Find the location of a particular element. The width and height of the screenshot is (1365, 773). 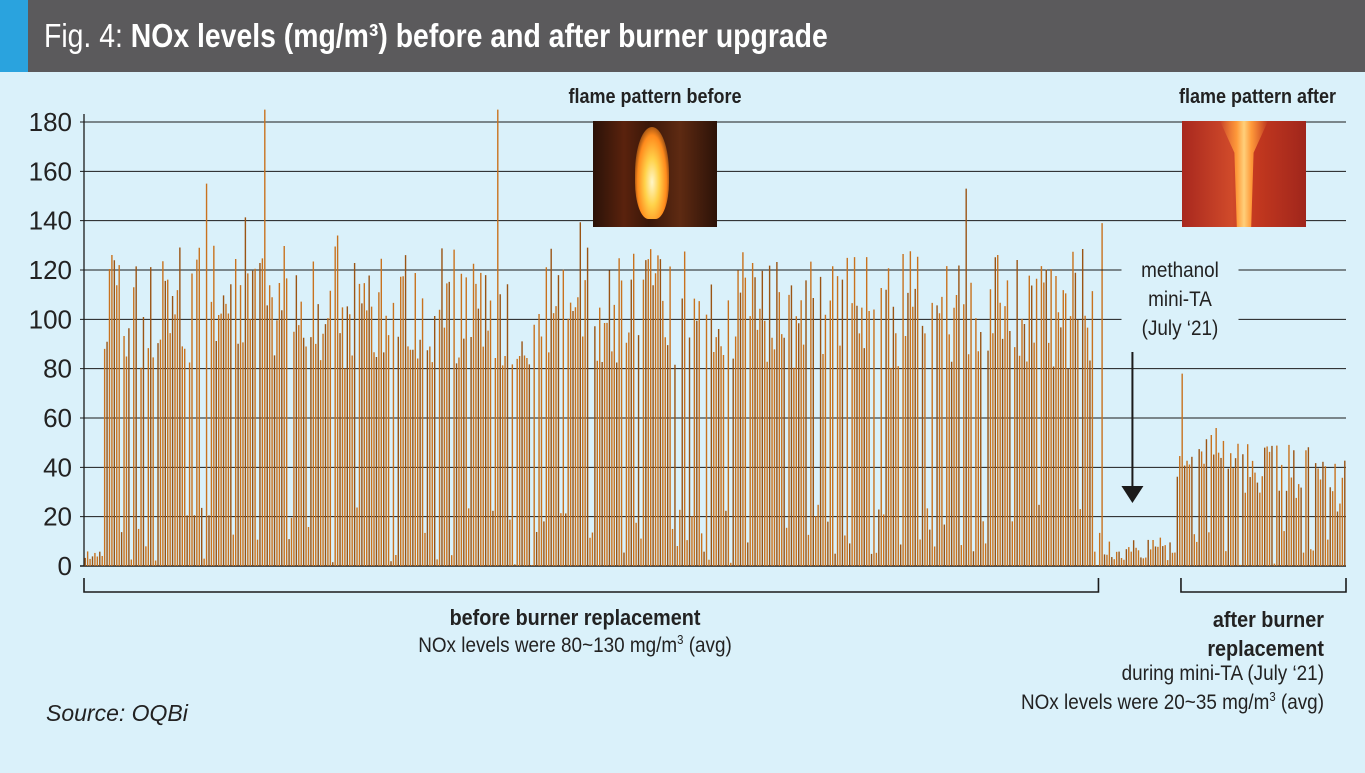

flame-after-photo is located at coordinates (1244, 174).